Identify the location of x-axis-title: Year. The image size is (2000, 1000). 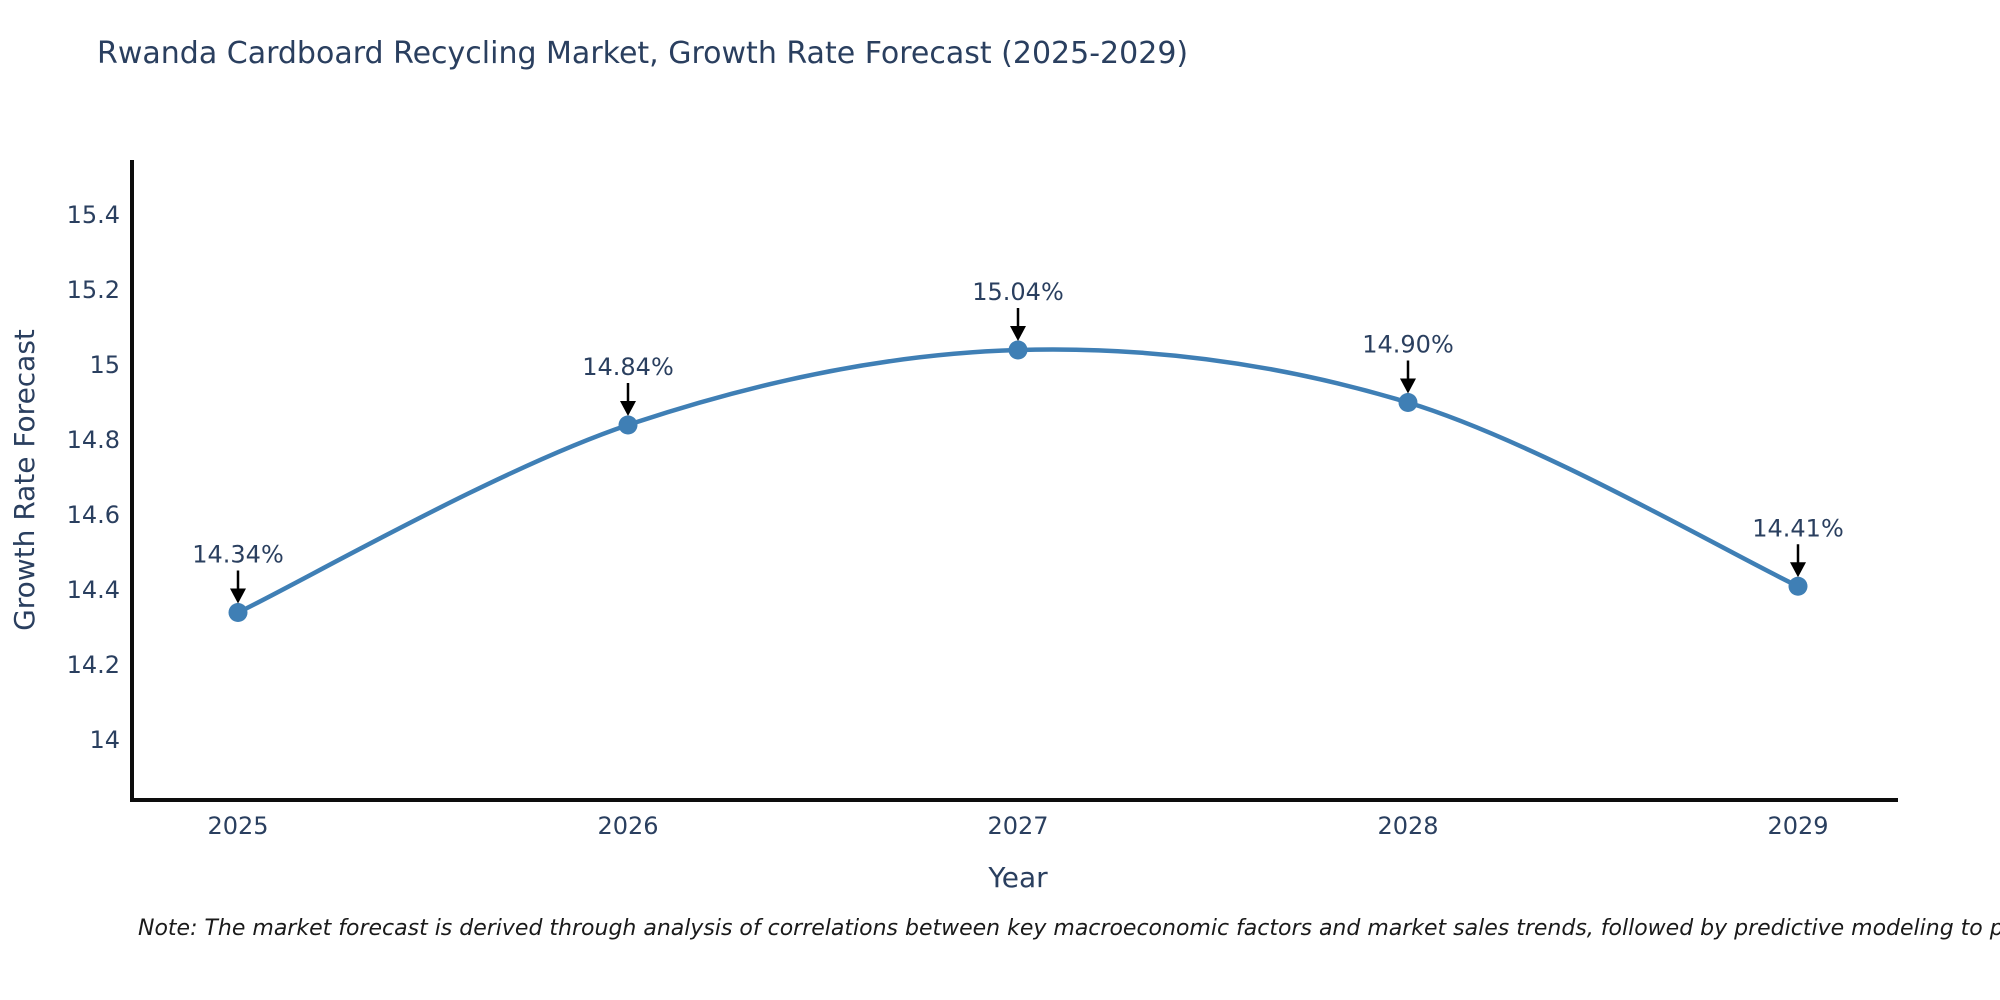
(1017, 877).